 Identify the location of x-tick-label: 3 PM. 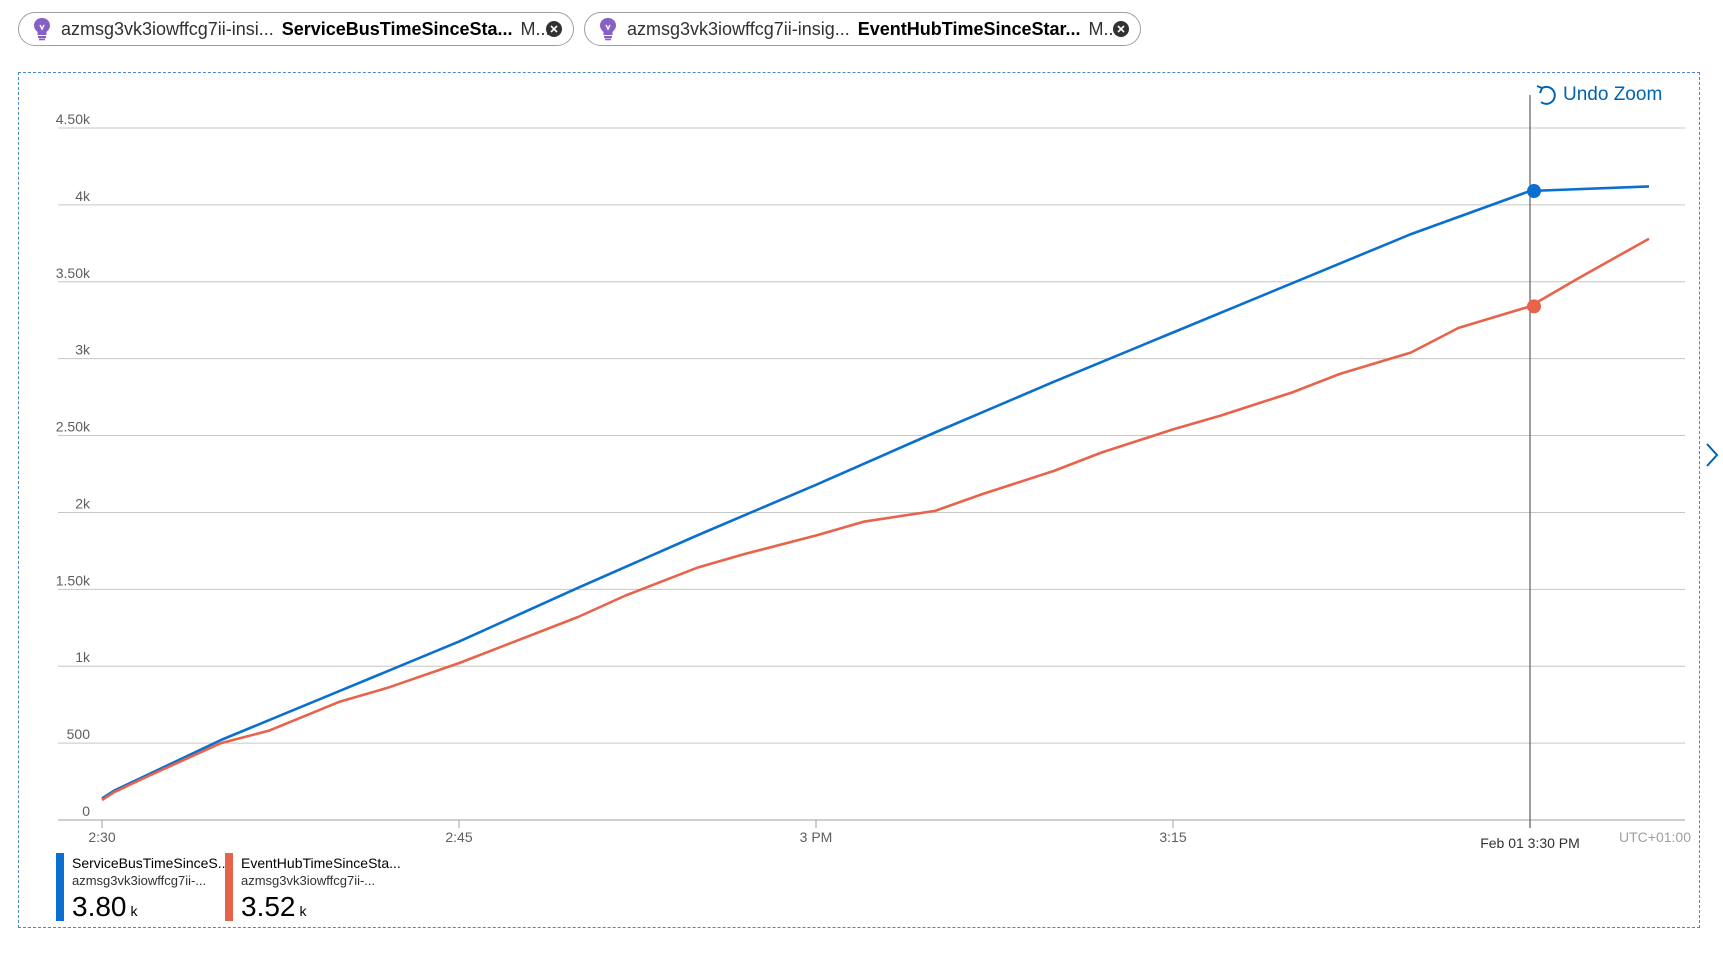
(816, 837).